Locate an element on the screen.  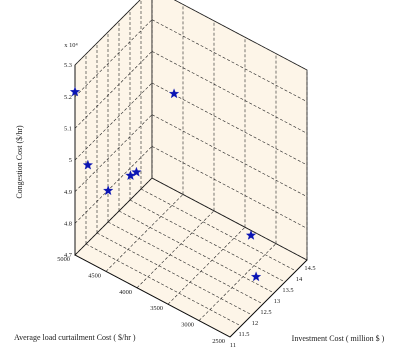
z-tick-label: 4.9 is located at coordinates (68, 192).